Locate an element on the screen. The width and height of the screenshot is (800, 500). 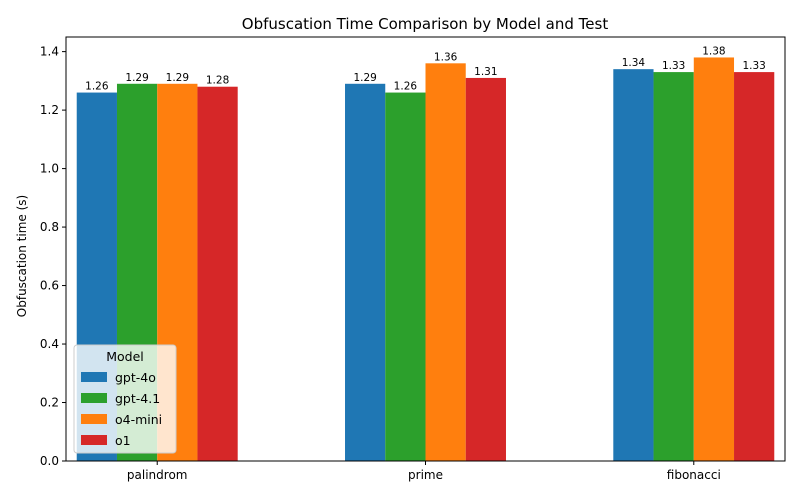
legend-title: Model is located at coordinates (125, 356).